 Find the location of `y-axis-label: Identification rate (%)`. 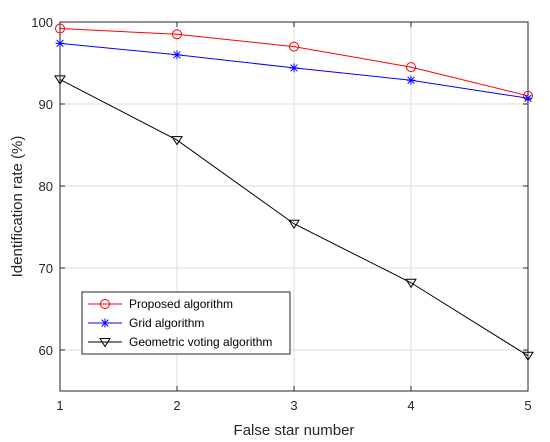

y-axis-label: Identification rate (%) is located at coordinates (17, 207).